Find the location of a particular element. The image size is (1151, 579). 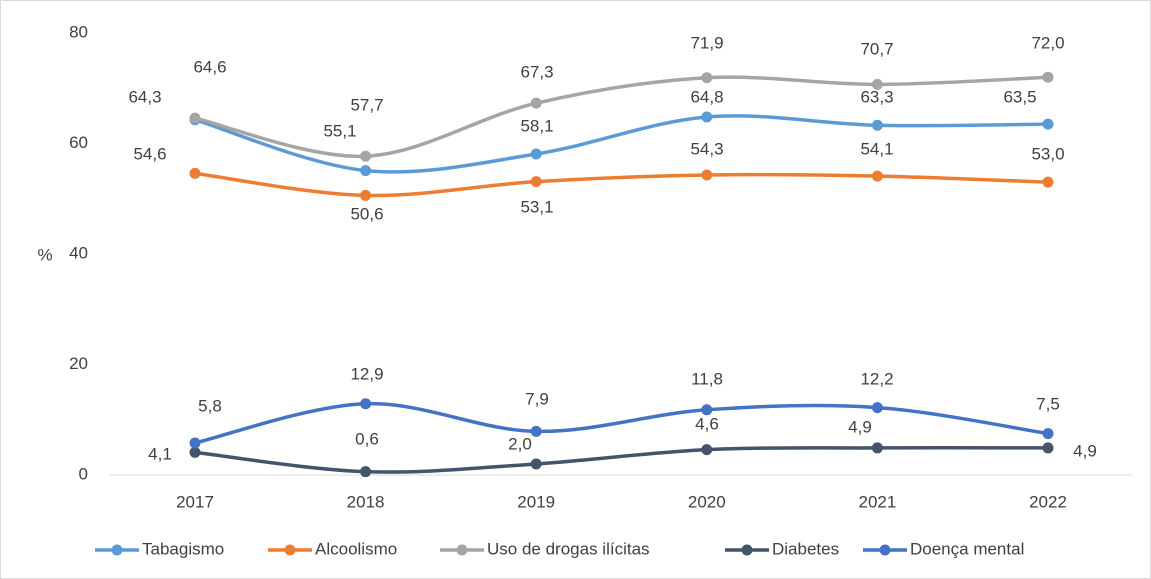

data-label: 4,1 is located at coordinates (160, 453).